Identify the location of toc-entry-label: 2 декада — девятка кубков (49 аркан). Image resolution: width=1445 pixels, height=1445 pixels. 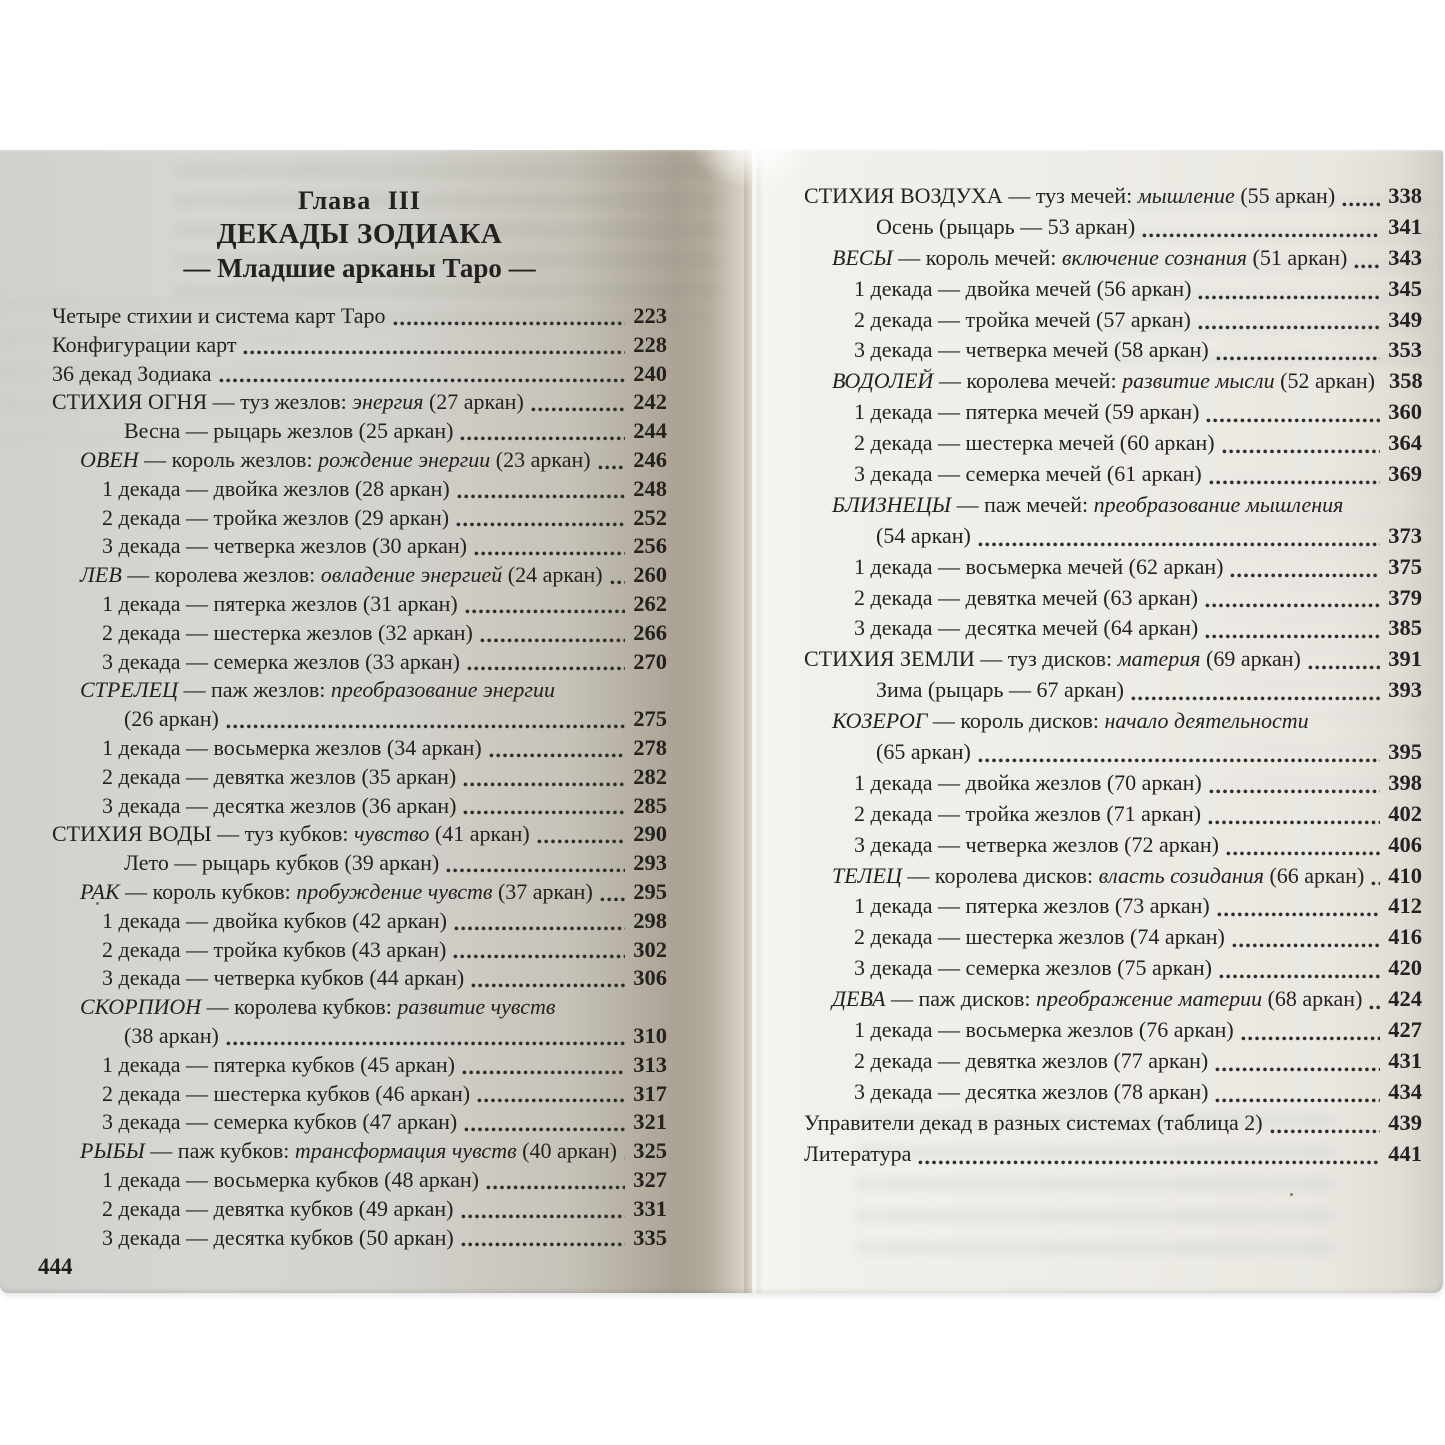
(278, 1208).